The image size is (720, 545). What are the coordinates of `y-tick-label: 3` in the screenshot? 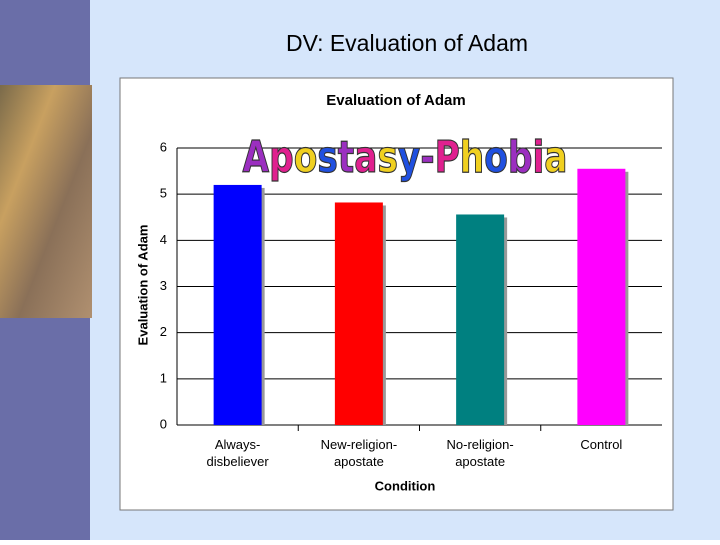 It's located at (163, 285).